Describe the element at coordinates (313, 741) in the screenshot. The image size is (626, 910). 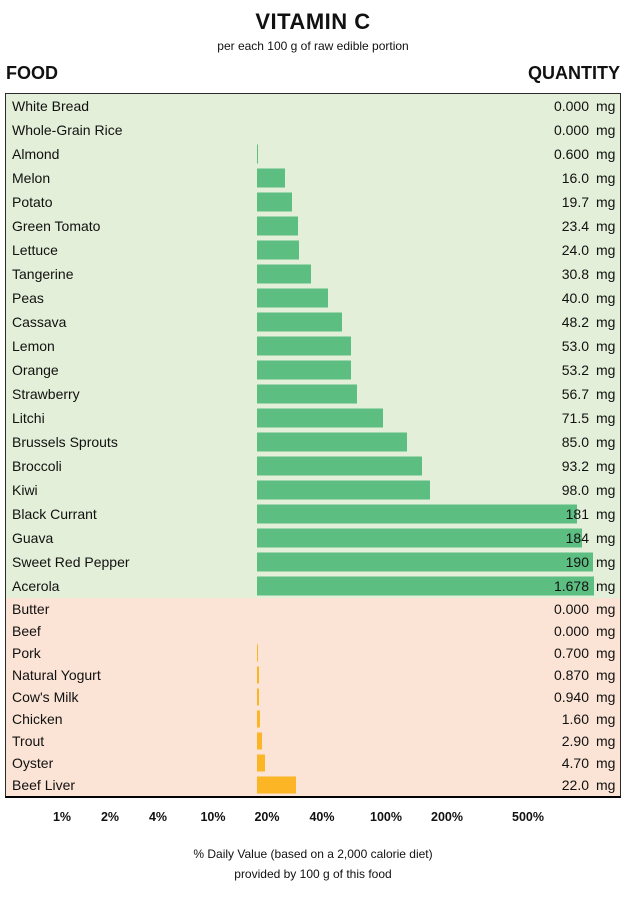
I see `food-row: Trout 2.90 mg` at that location.